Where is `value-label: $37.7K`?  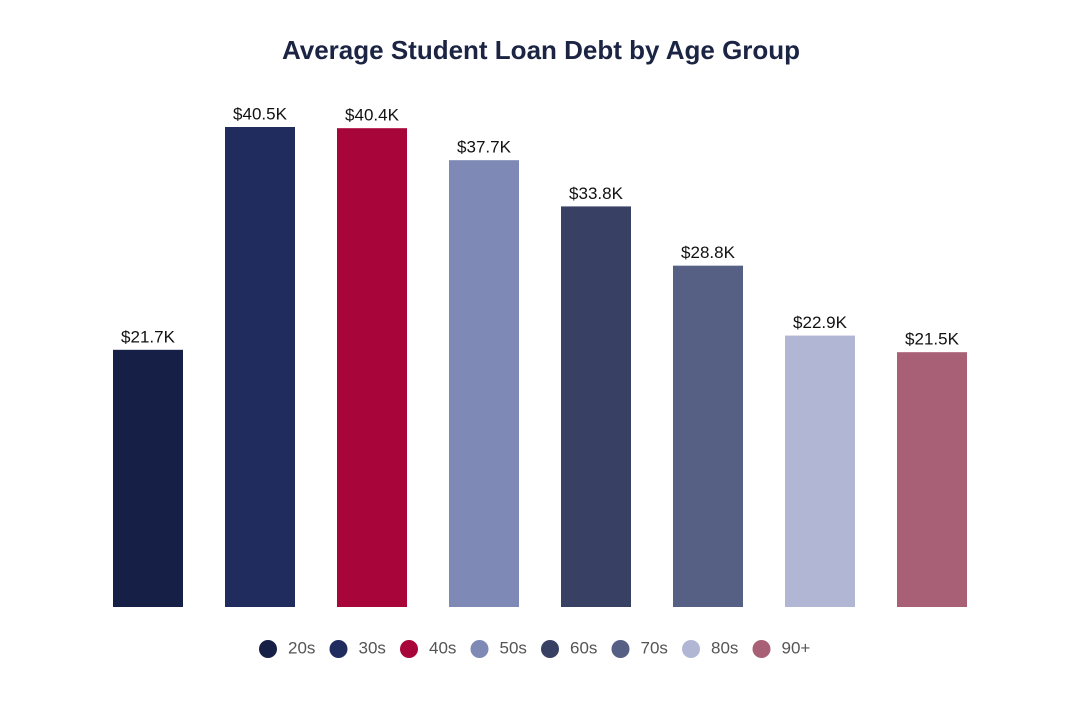
value-label: $37.7K is located at coordinates (484, 147).